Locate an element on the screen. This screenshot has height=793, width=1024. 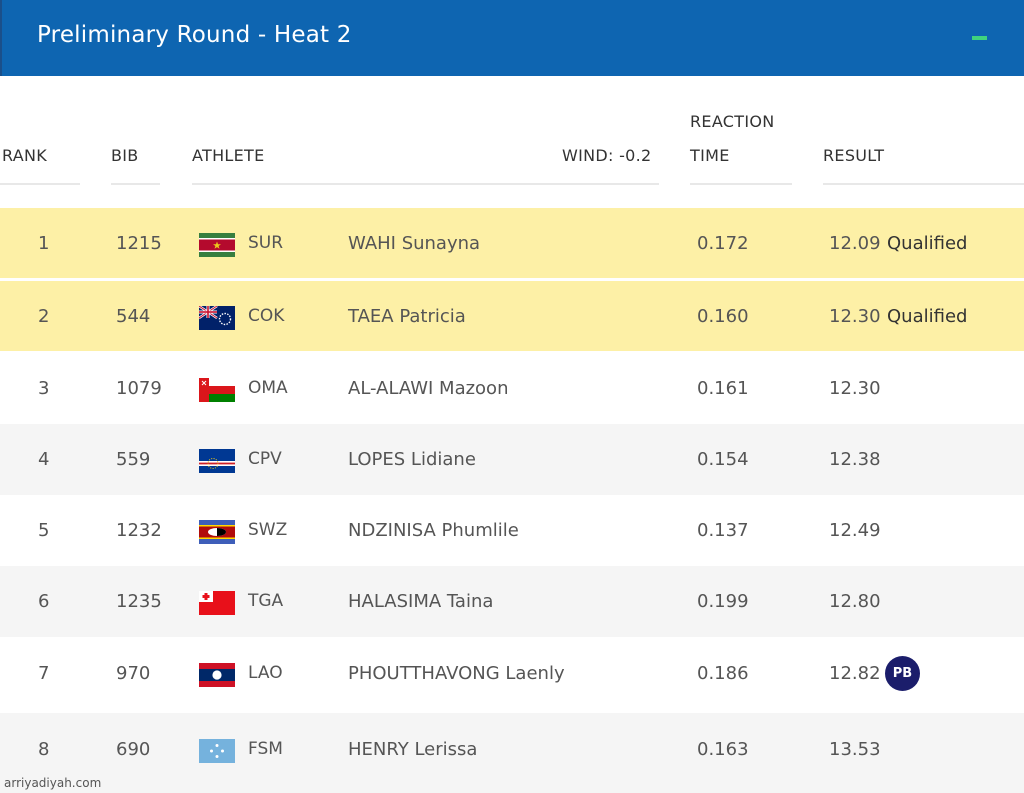
reaction-time-cell: 0.199 is located at coordinates (723, 601).